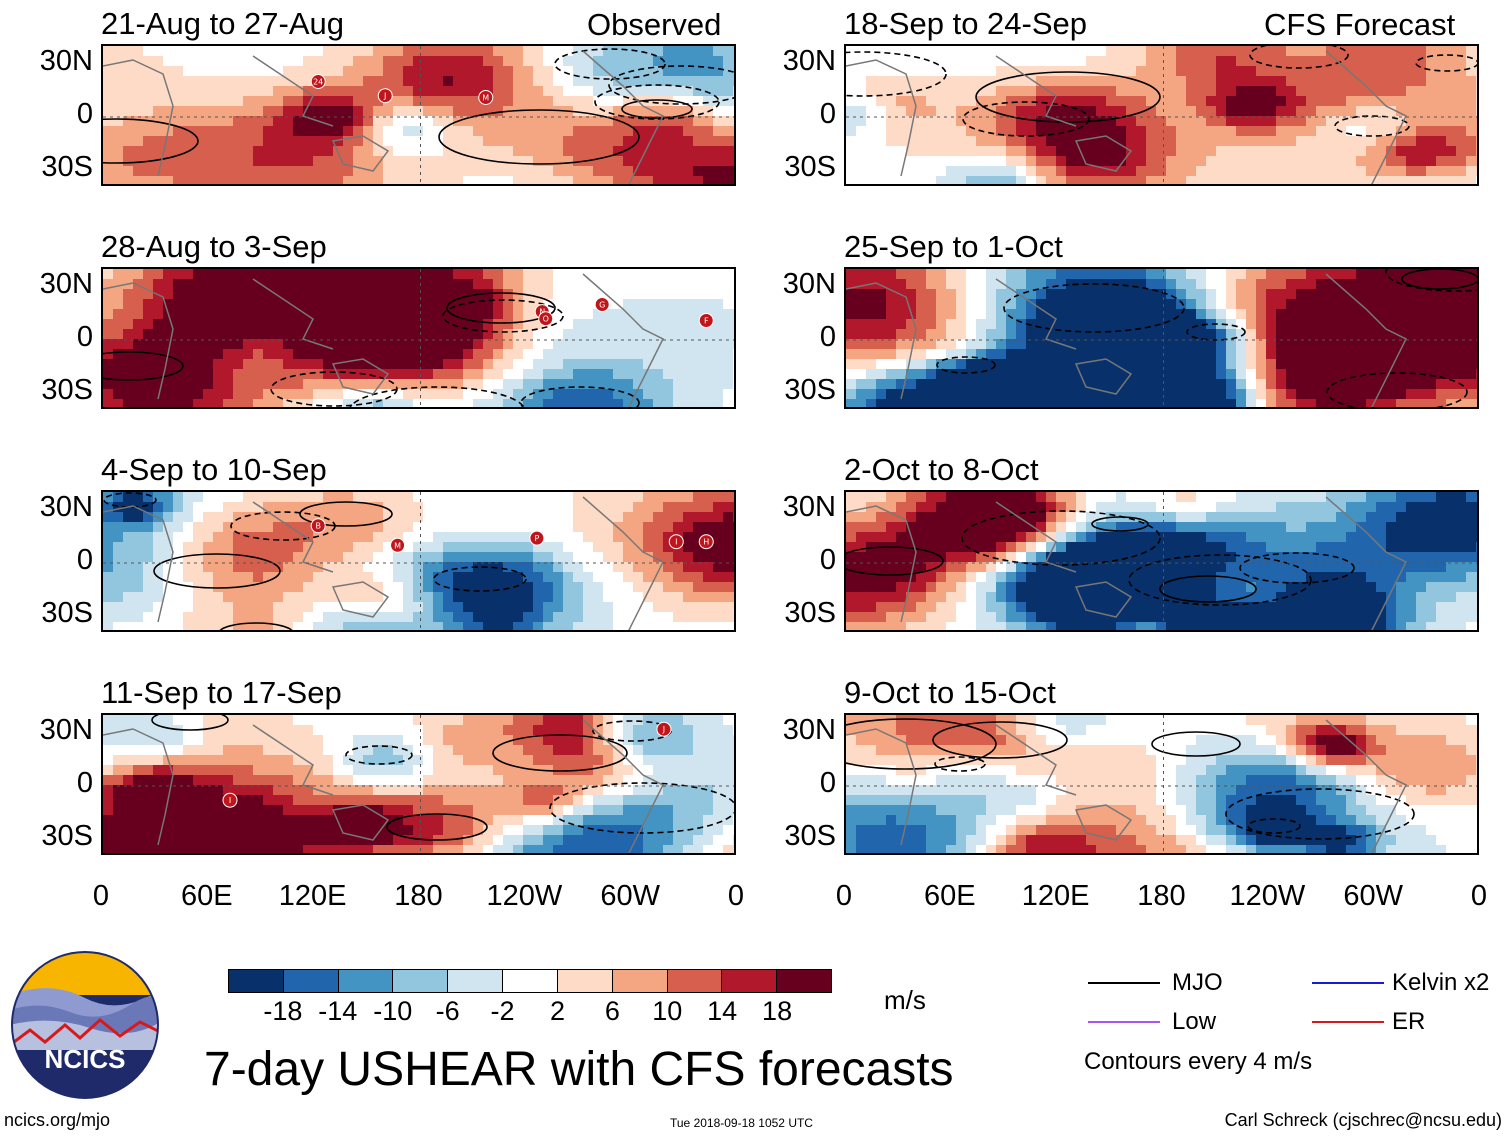 The image size is (1510, 1137). What do you see at coordinates (1197, 982) in the screenshot?
I see `legend-mjo-label: MJO` at bounding box center [1197, 982].